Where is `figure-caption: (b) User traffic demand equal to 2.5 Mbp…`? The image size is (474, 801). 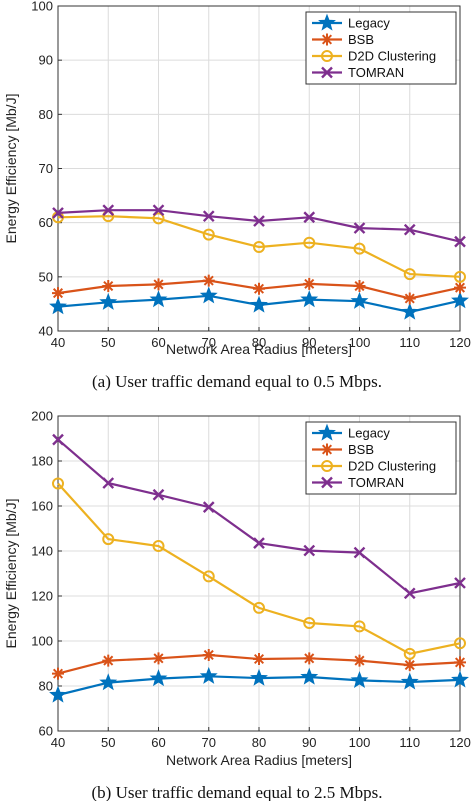 figure-caption: (b) User traffic demand equal to 2.5 Mbp… is located at coordinates (237, 792).